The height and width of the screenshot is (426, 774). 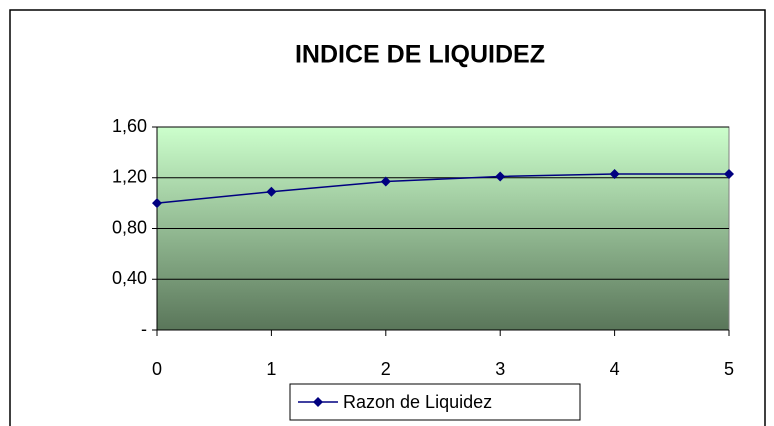 I want to click on x-tick-label: 3, so click(x=500, y=369).